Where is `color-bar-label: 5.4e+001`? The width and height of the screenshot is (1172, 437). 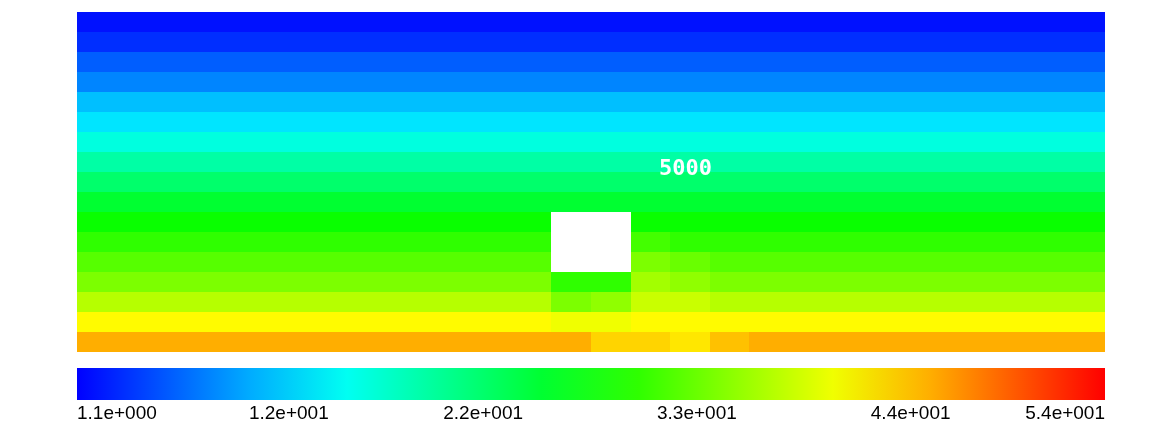
color-bar-label: 5.4e+001 is located at coordinates (1065, 412).